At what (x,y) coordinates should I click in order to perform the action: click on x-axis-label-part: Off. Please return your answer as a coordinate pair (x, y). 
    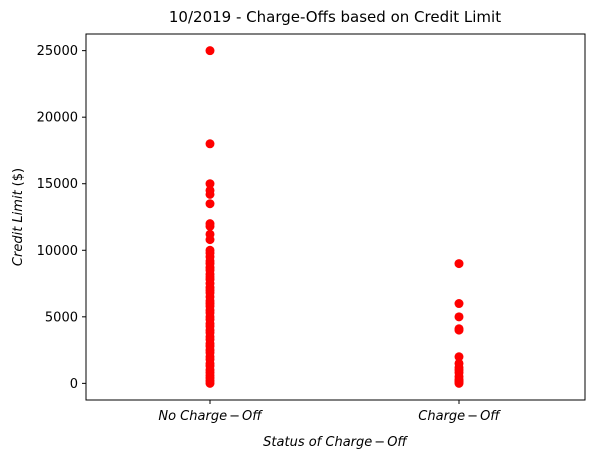
    Looking at the image, I should click on (397, 442).